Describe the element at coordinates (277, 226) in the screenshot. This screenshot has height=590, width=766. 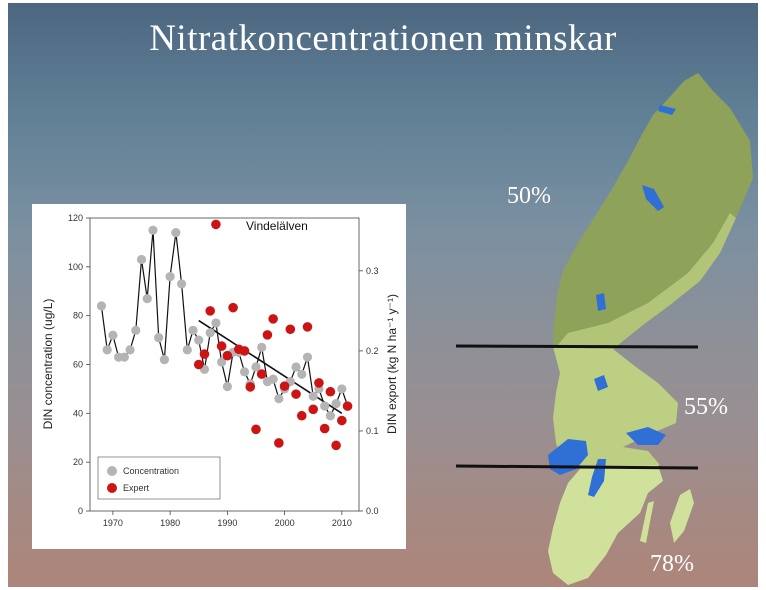
I see `chart-title: Vindelälven` at that location.